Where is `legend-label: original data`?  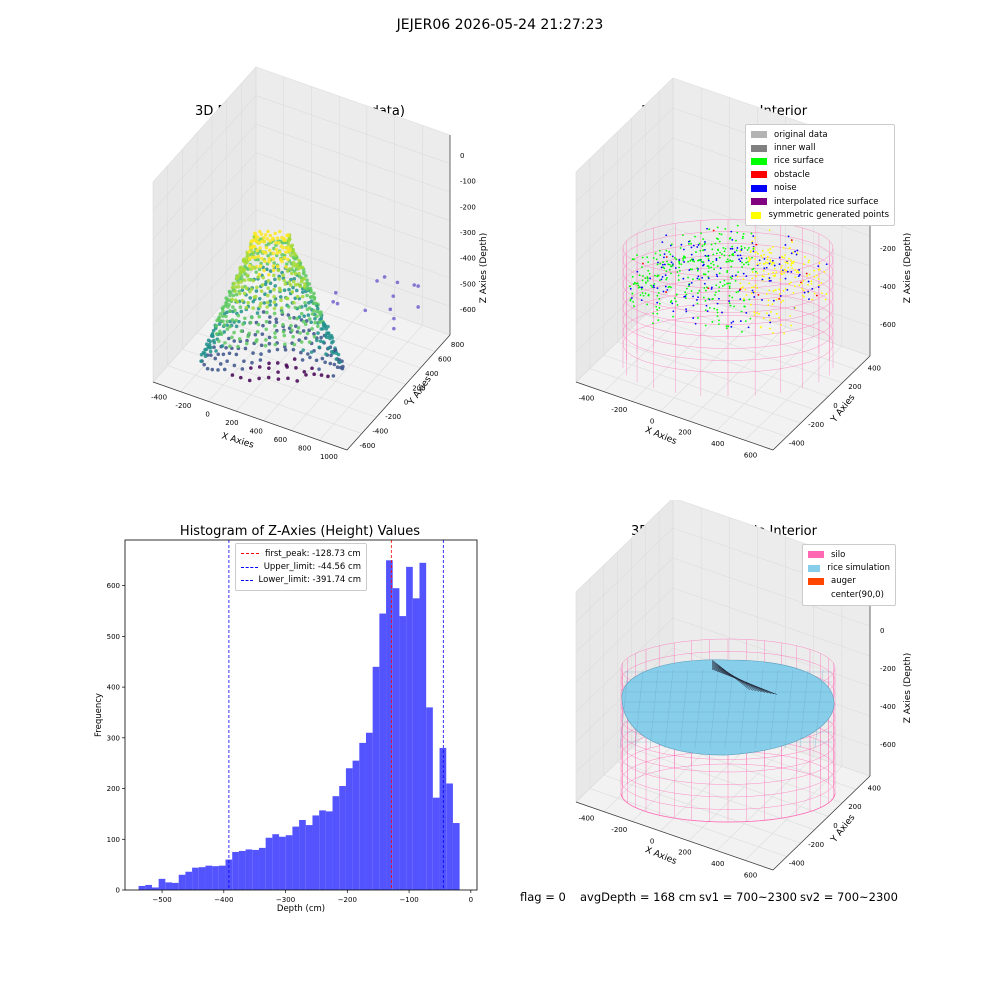
legend-label: original data is located at coordinates (801, 134).